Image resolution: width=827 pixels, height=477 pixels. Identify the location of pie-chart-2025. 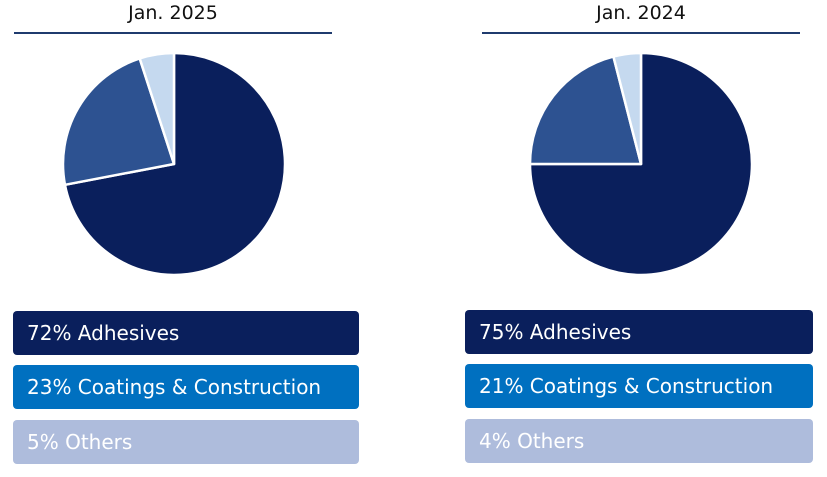
(174, 164).